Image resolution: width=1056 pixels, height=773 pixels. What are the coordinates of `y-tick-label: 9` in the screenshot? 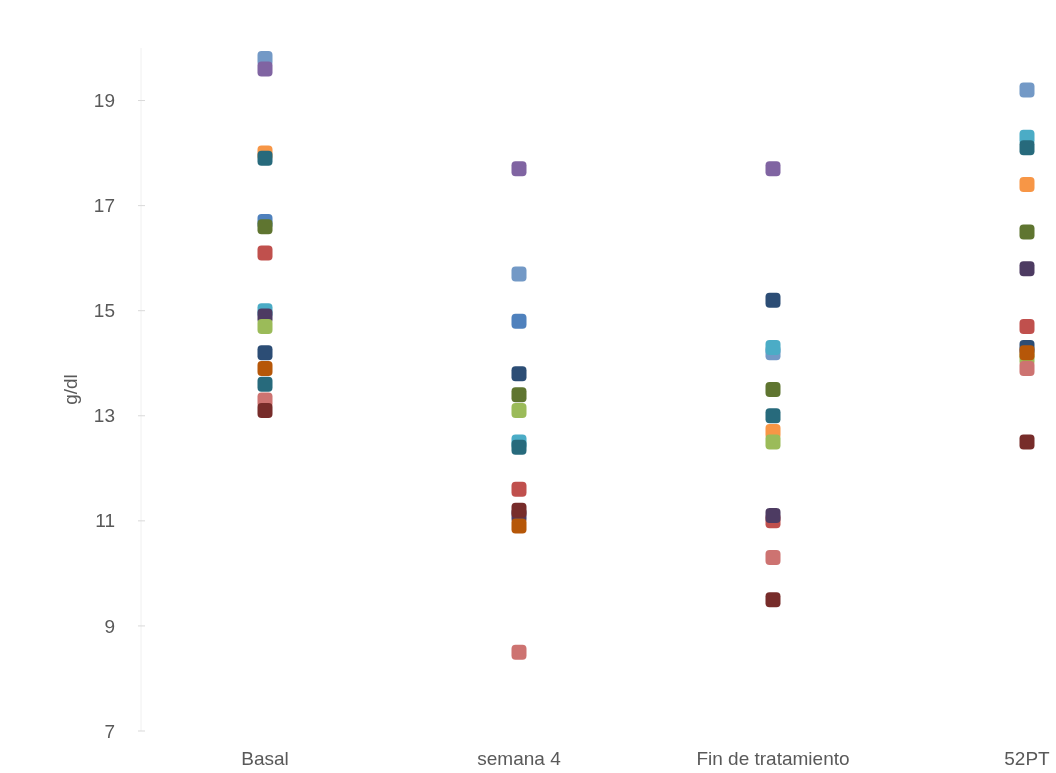 It's located at (109, 626).